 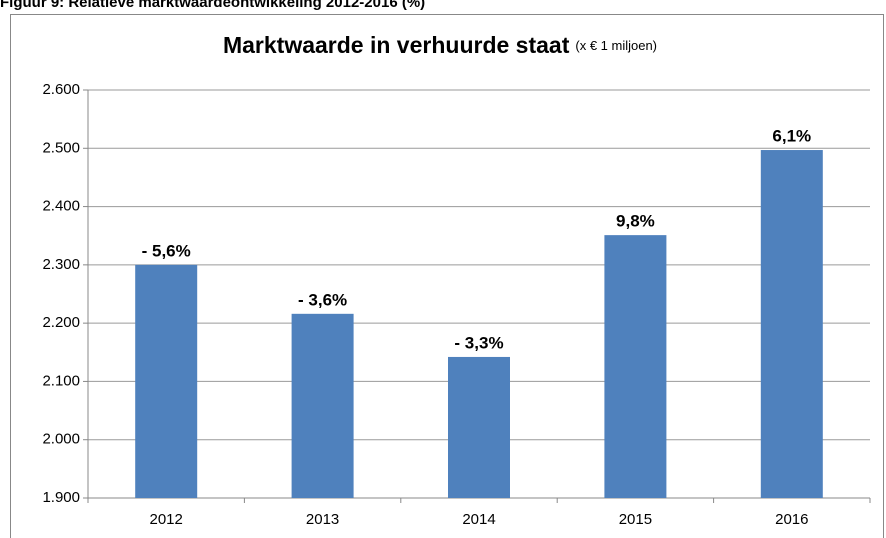 What do you see at coordinates (478, 519) in the screenshot?
I see `x-tick-label: 2014` at bounding box center [478, 519].